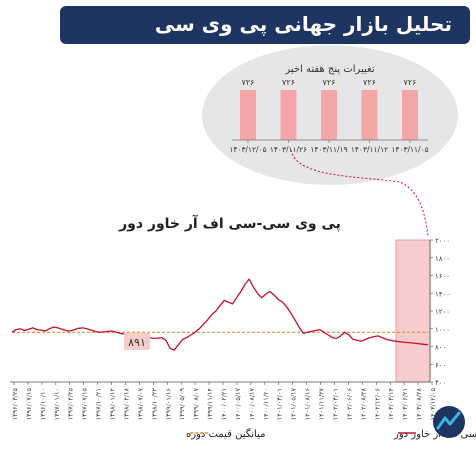  Describe the element at coordinates (247, 149) in the screenshot. I see `bar-category-label: ۱۴۰۳/۱۲/۰۵` at that location.